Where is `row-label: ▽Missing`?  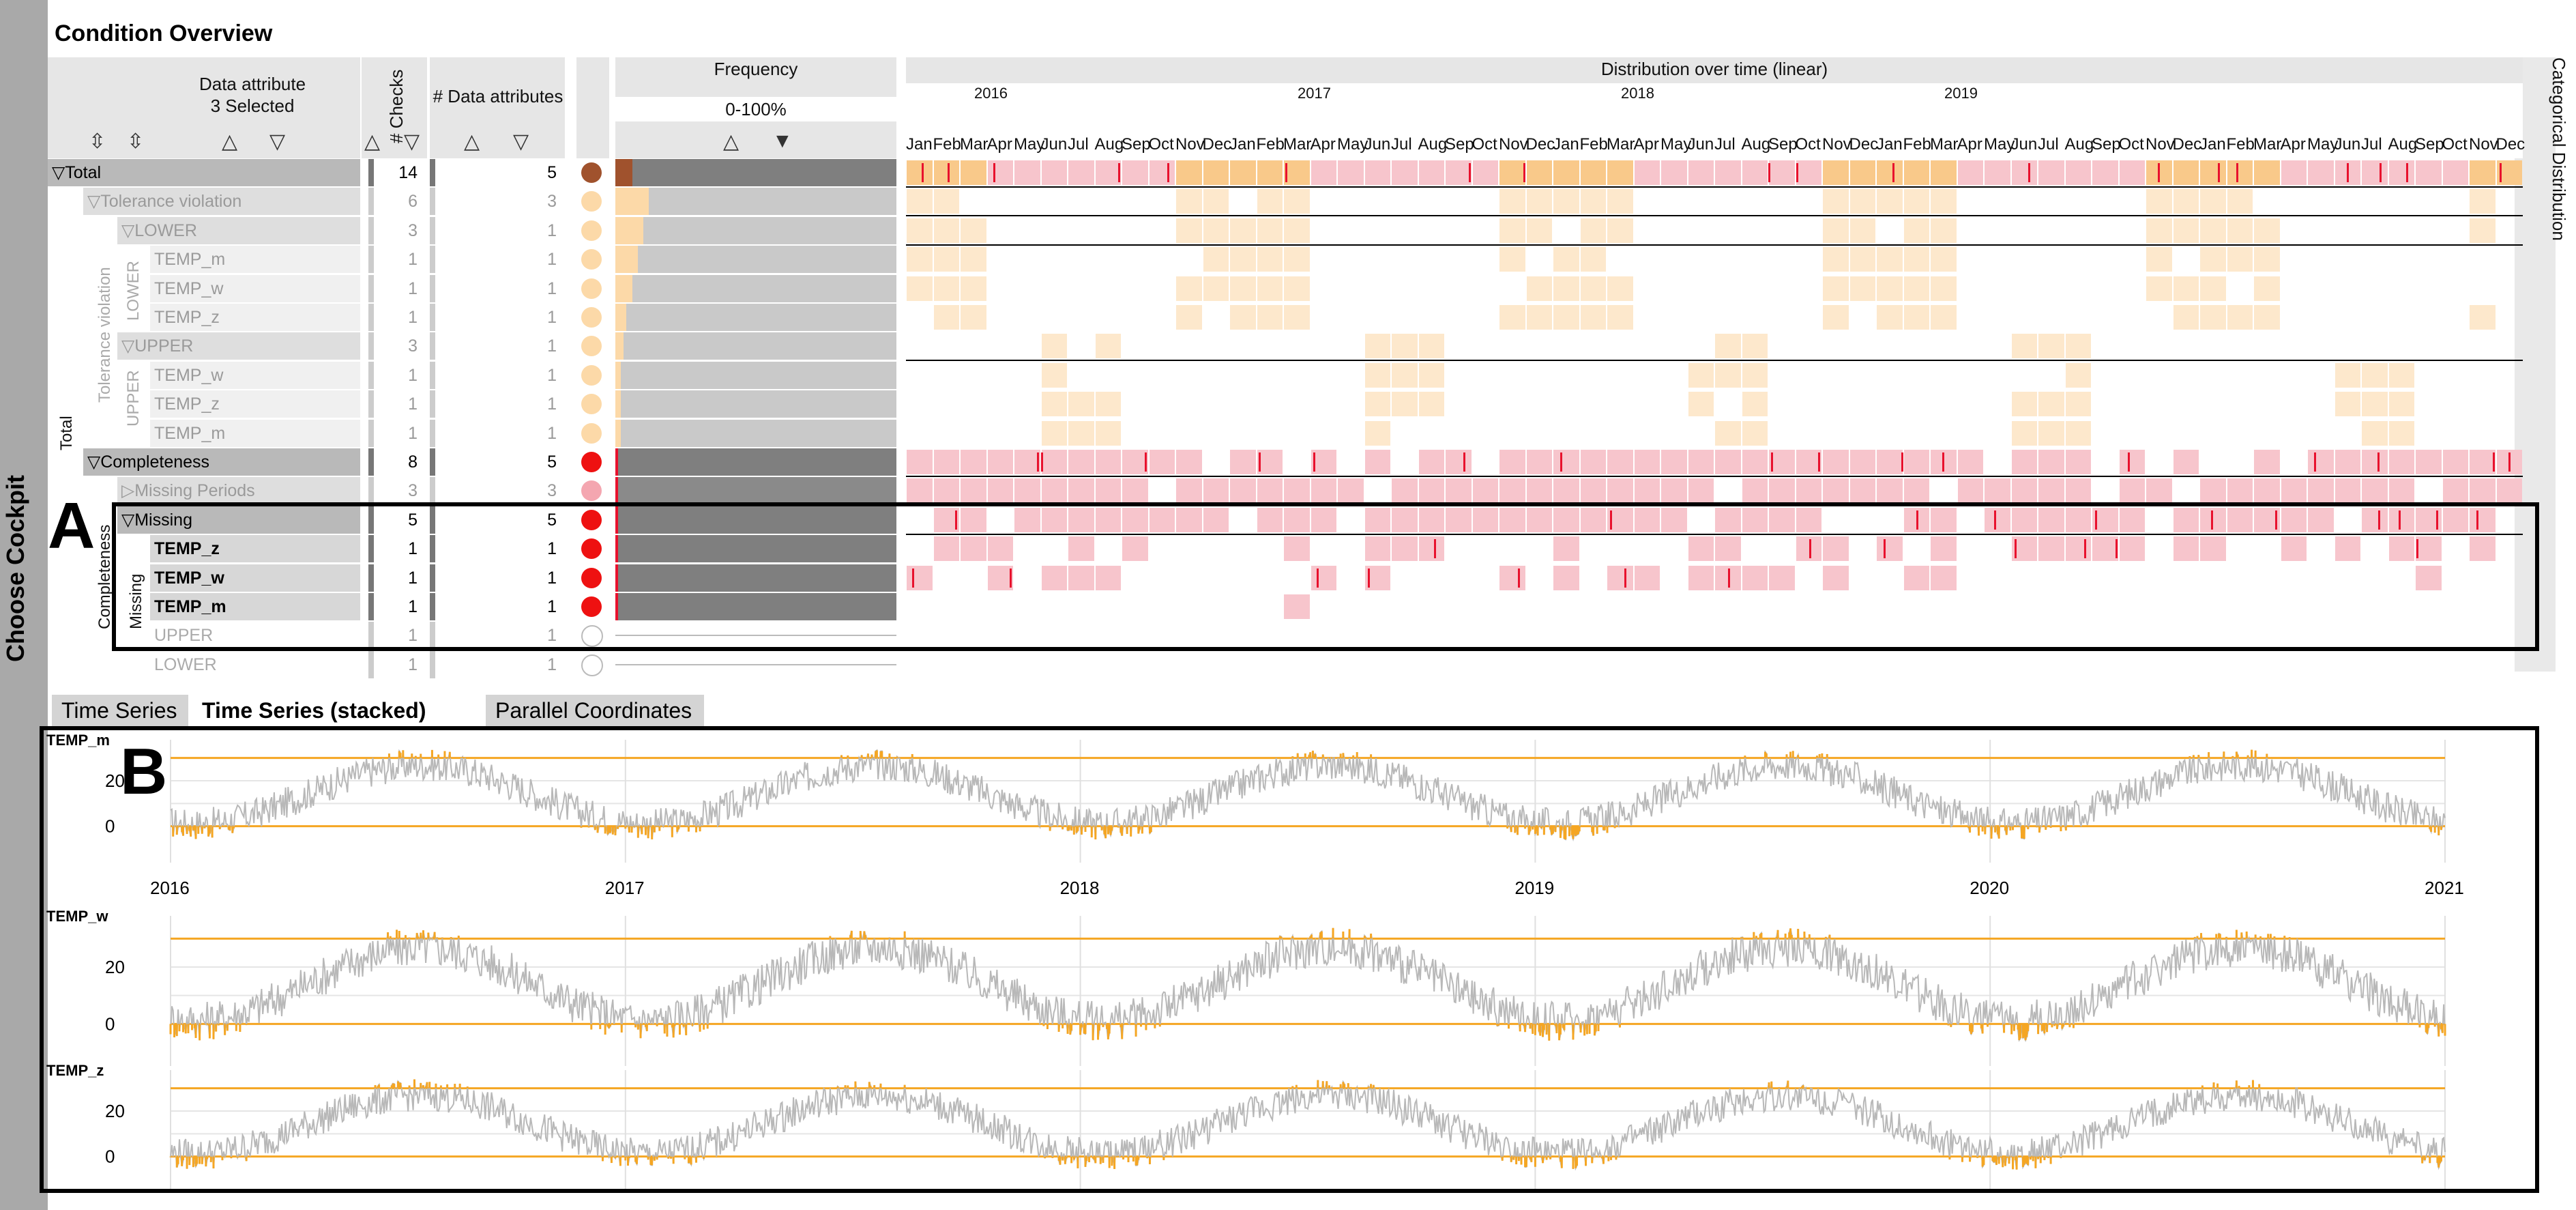
row-label: ▽Missing is located at coordinates (238, 520).